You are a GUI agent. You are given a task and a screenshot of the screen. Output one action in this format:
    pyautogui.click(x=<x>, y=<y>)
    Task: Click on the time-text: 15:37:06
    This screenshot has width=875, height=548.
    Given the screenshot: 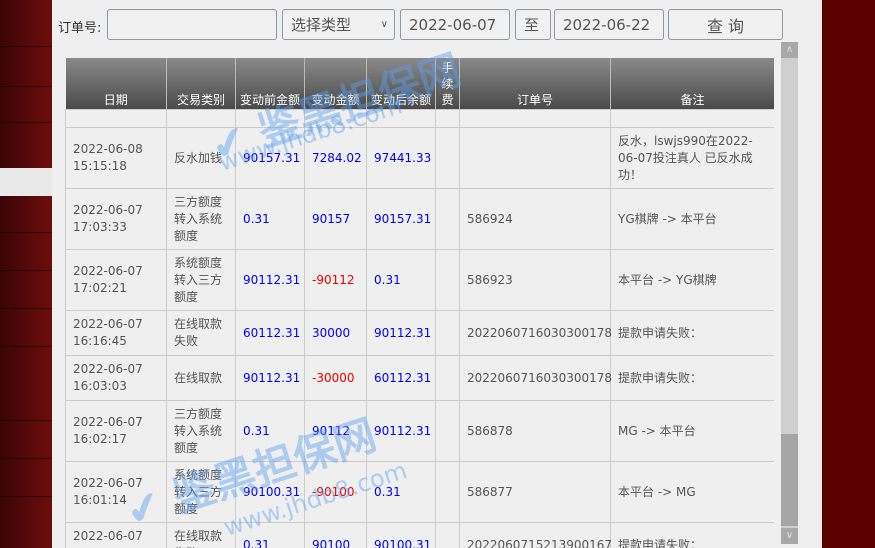 What is the action you would take?
    pyautogui.click(x=116, y=546)
    